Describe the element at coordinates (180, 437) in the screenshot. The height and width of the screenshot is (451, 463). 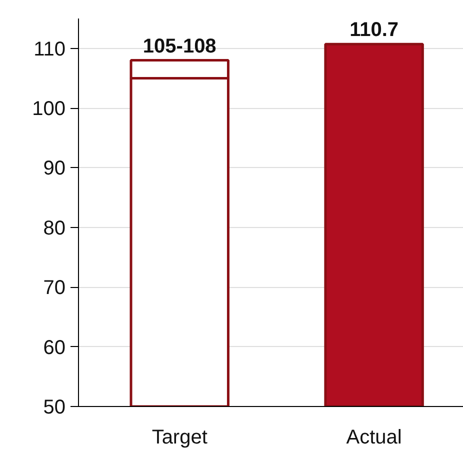
I see `x-tick-label: Target` at that location.